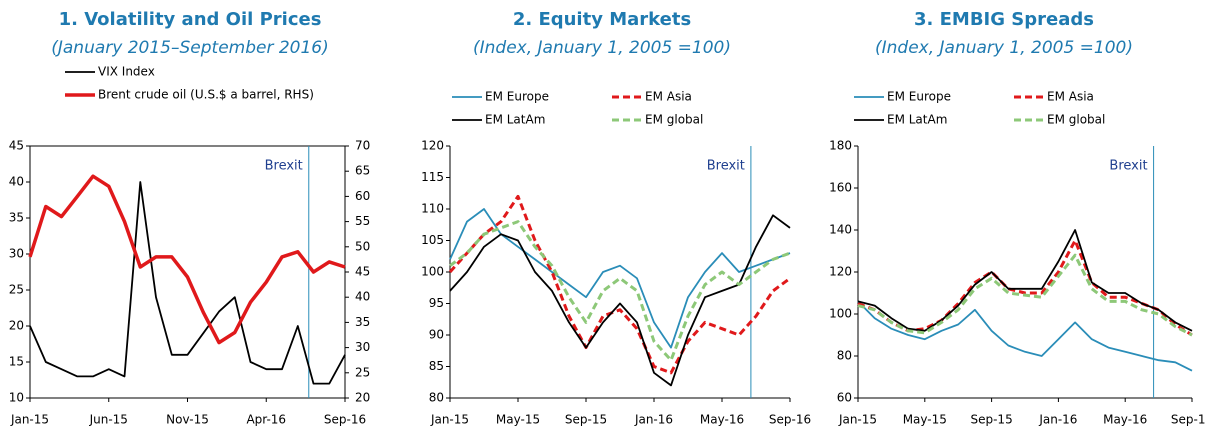 This screenshot has height=430, width=1206. Describe the element at coordinates (362, 322) in the screenshot. I see `y2-tick-label: 35` at that location.